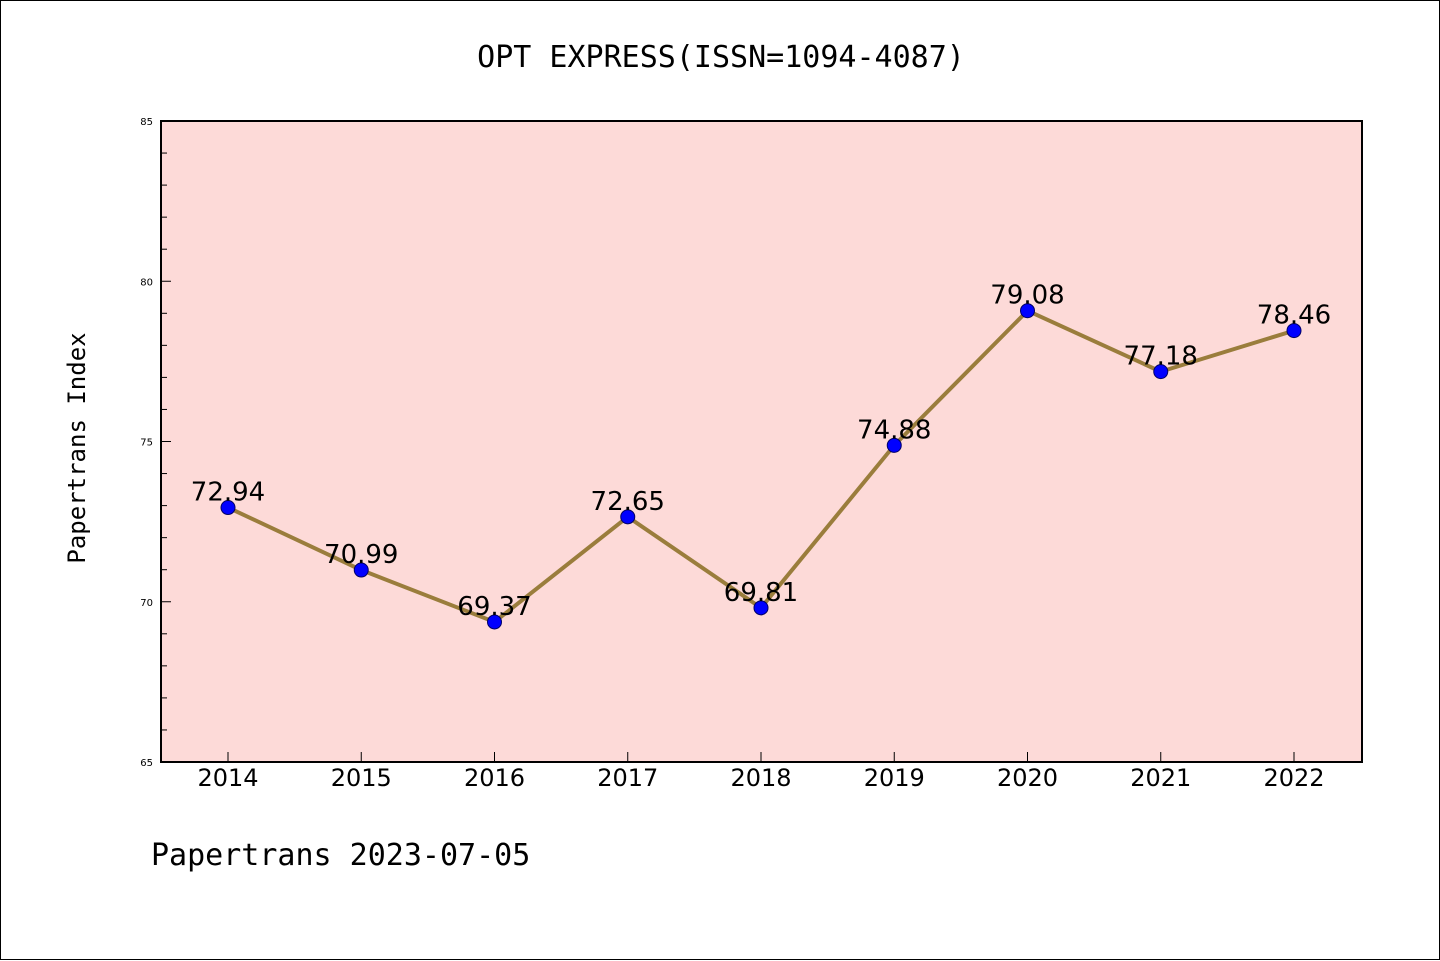 Image resolution: width=1440 pixels, height=961 pixels. I want to click on y-tick-label: 85, so click(146, 122).